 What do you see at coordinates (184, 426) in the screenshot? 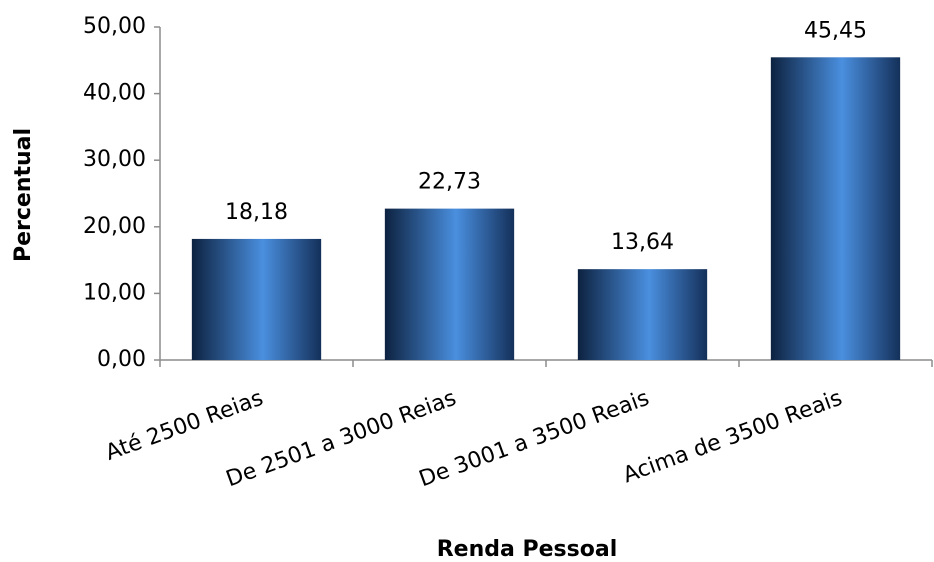
I see `x-tick-label: Até 2500 Reias` at bounding box center [184, 426].